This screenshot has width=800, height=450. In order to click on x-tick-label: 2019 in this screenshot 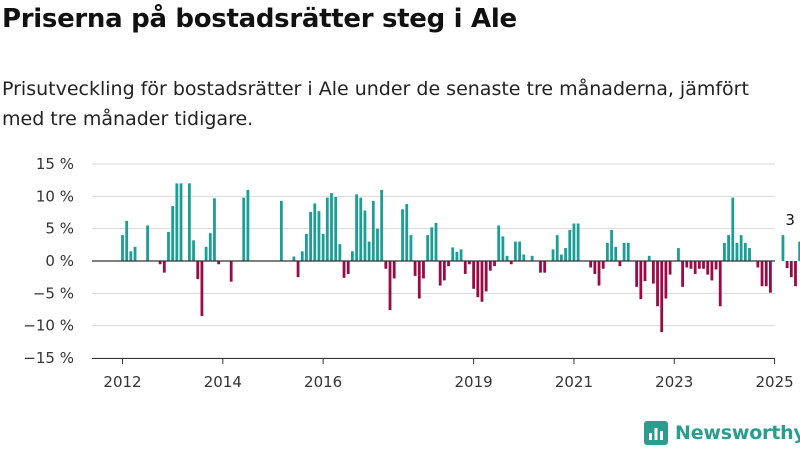, I will do `click(474, 382)`.